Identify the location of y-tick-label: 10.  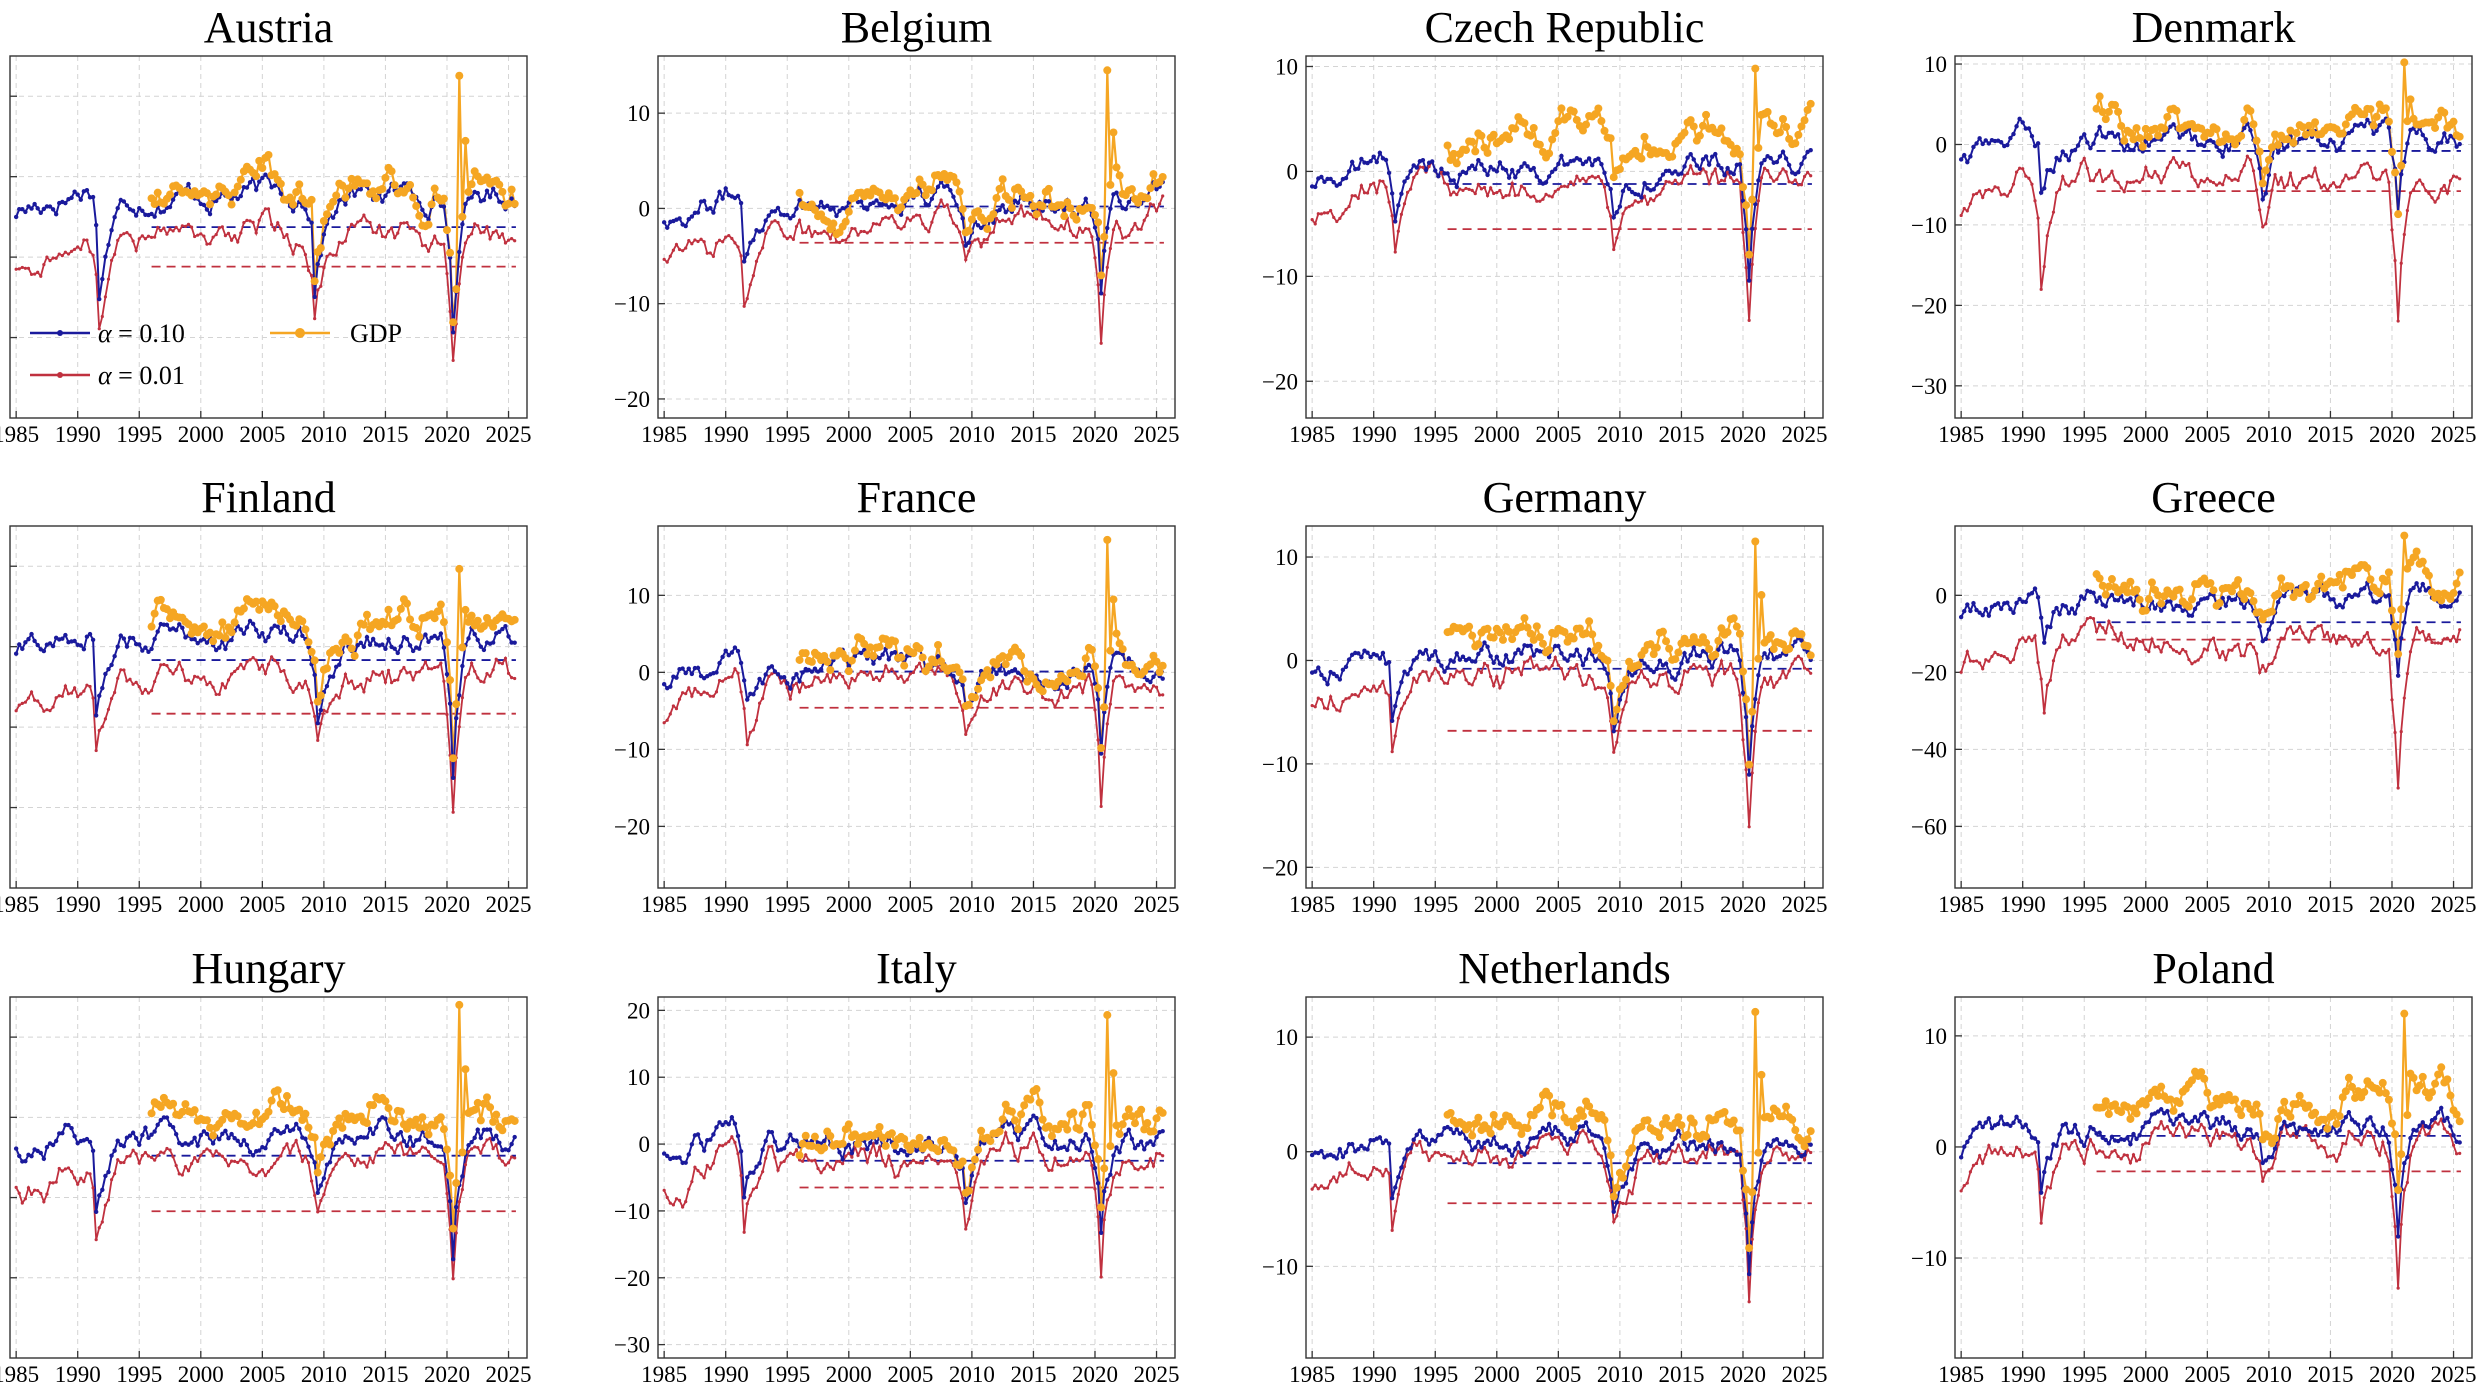
(638, 595).